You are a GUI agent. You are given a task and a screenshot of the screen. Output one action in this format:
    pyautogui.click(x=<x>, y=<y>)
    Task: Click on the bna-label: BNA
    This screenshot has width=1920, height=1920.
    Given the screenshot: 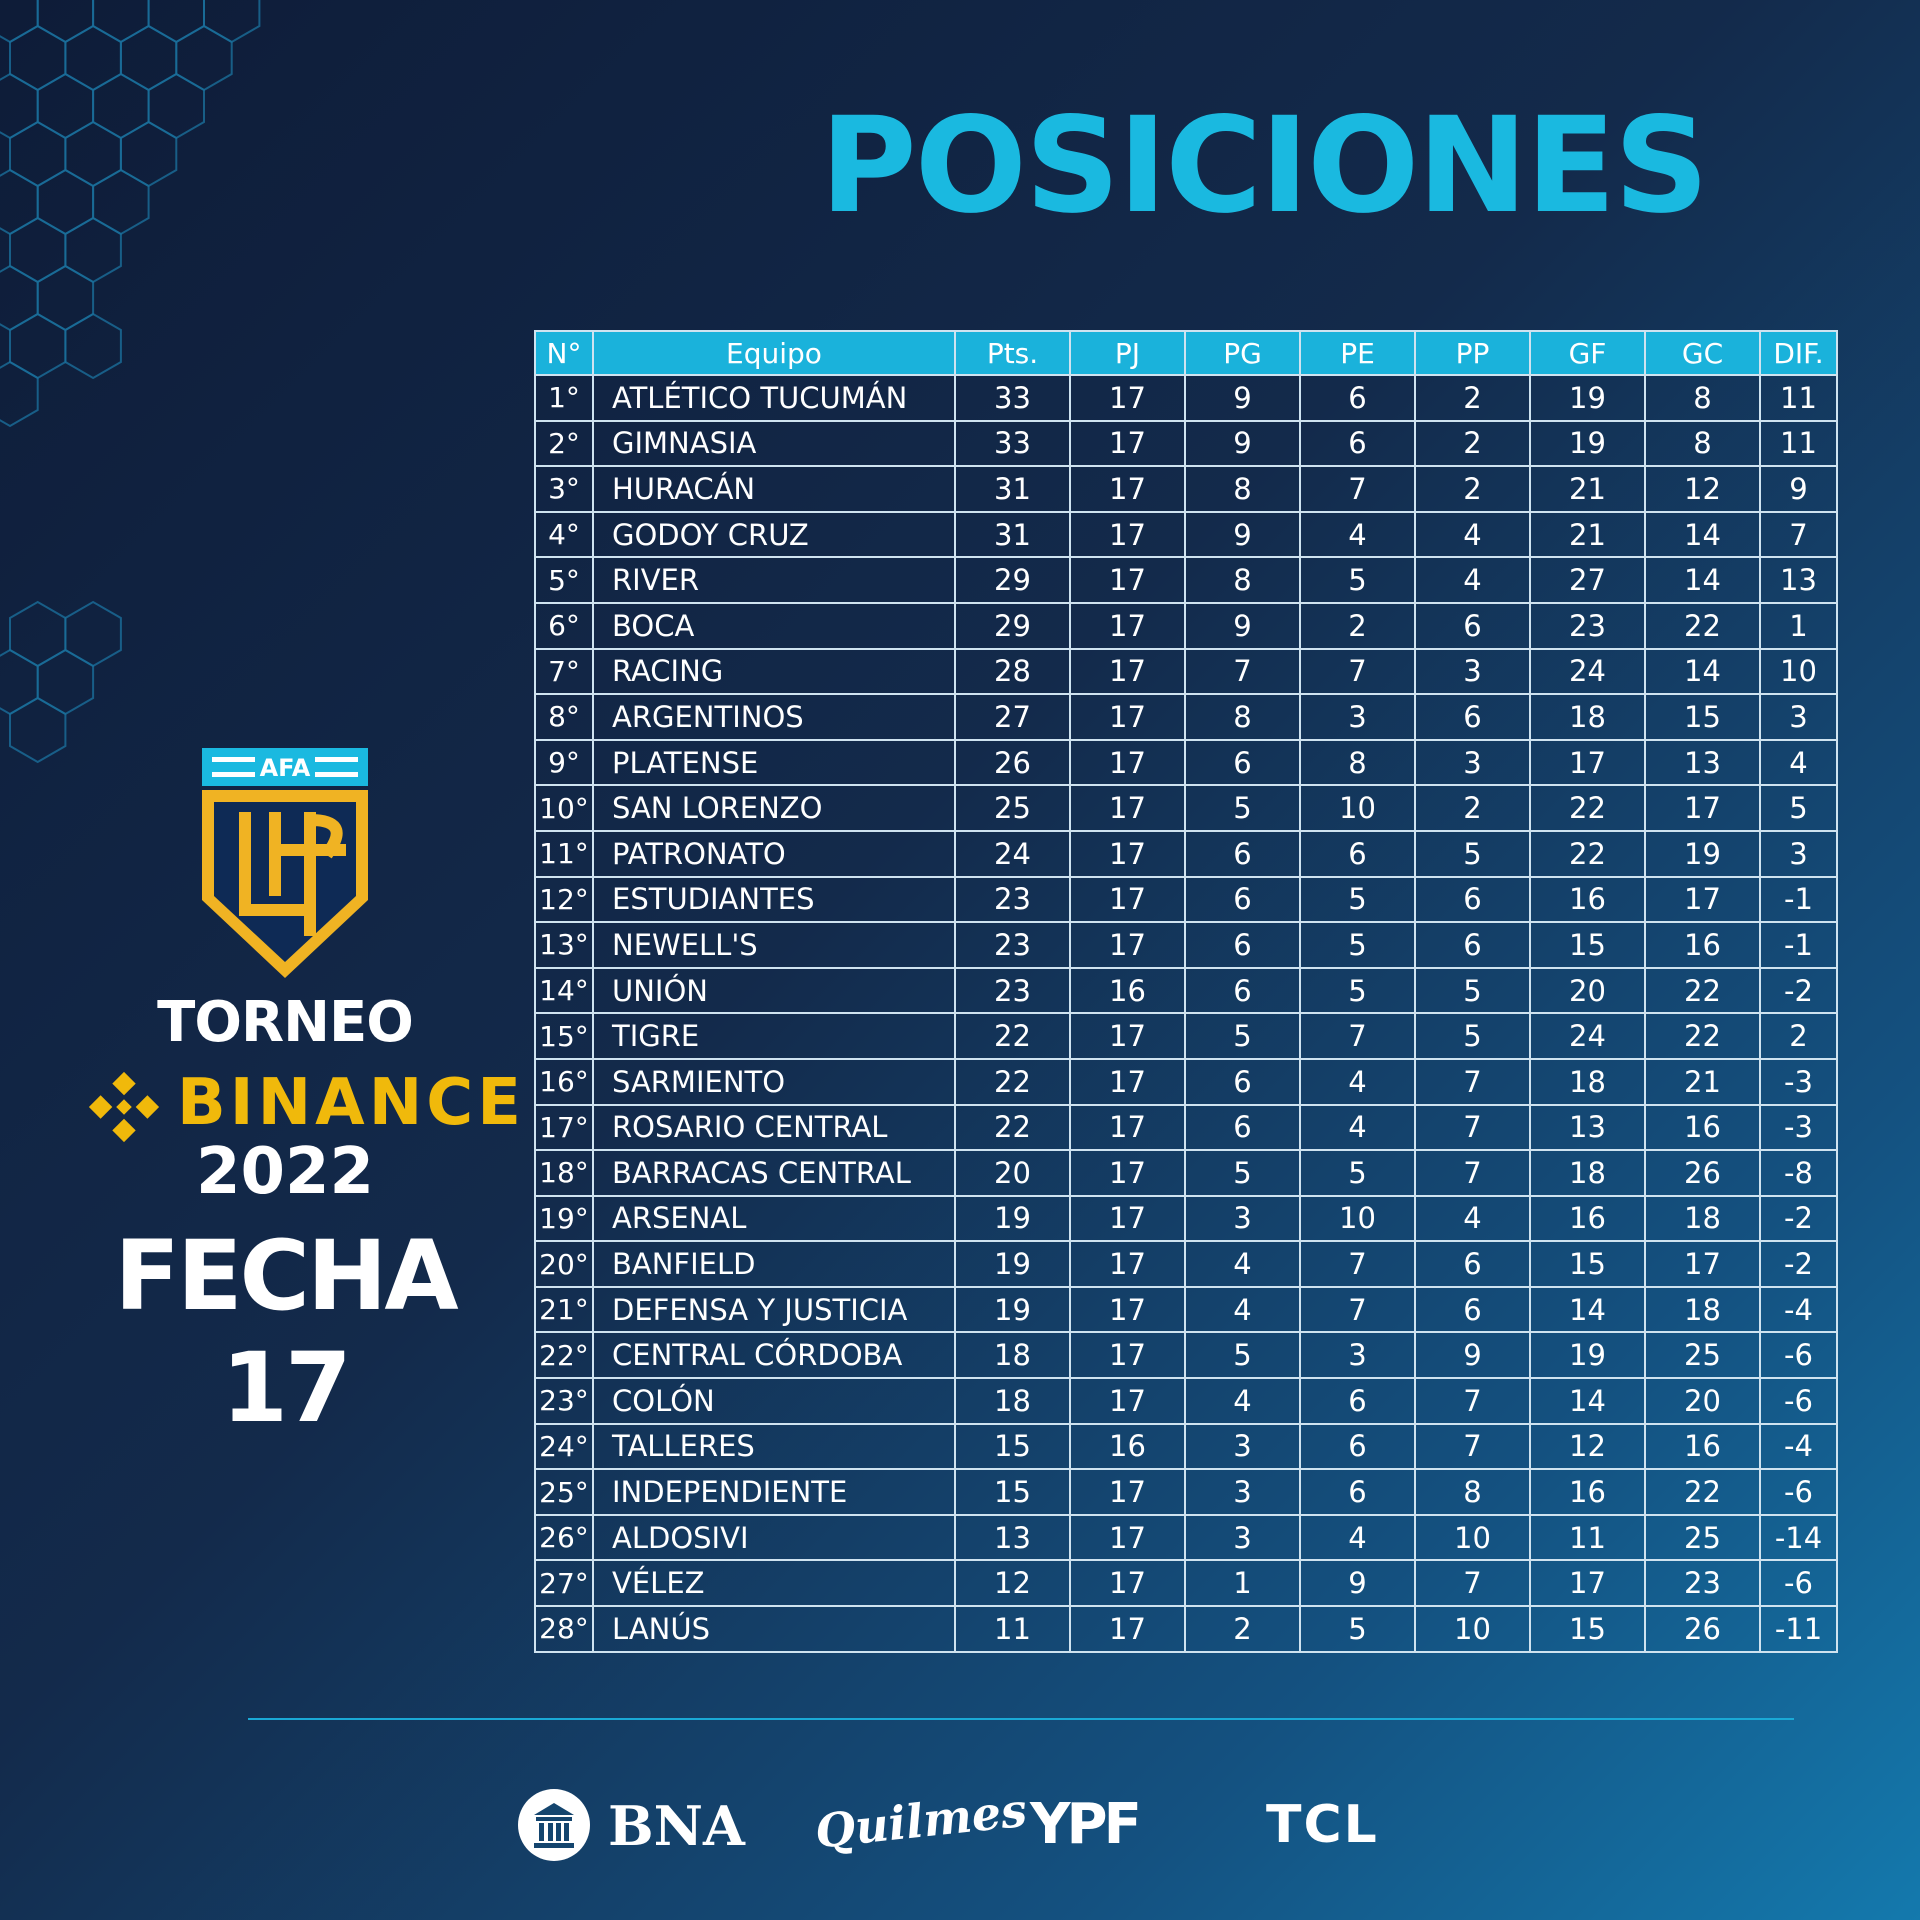 What is the action you would take?
    pyautogui.click(x=676, y=1826)
    